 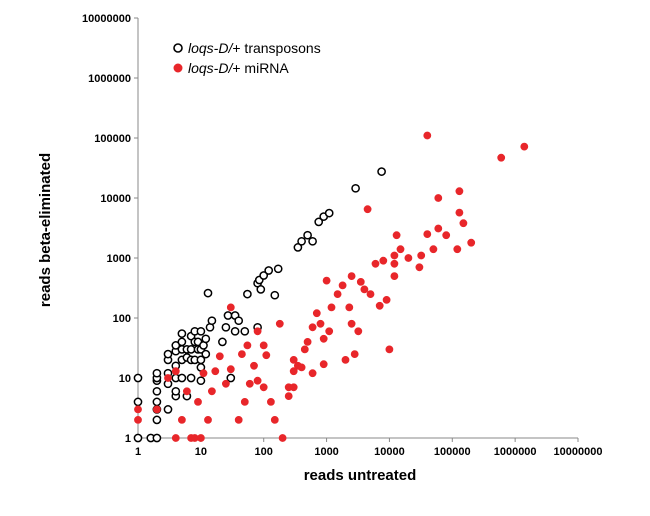 I want to click on x-tick-label: 1000000, so click(x=515, y=452).